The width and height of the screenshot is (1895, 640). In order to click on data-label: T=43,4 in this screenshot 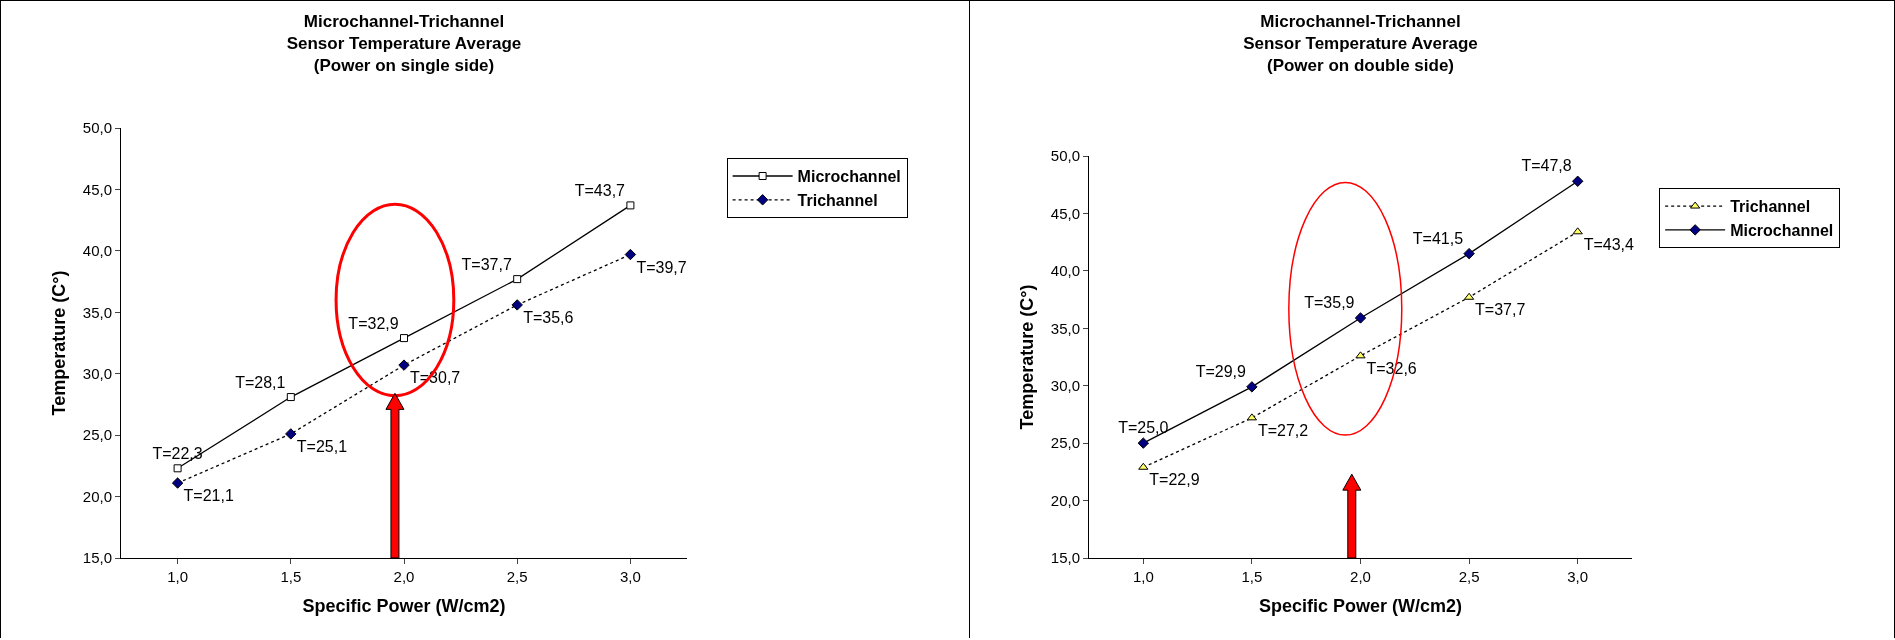, I will do `click(1609, 244)`.